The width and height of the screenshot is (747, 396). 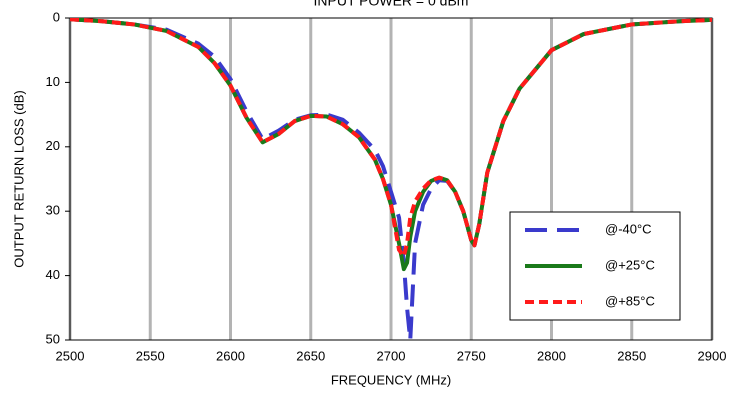 I want to click on x-tick-label: 2550, so click(x=150, y=355).